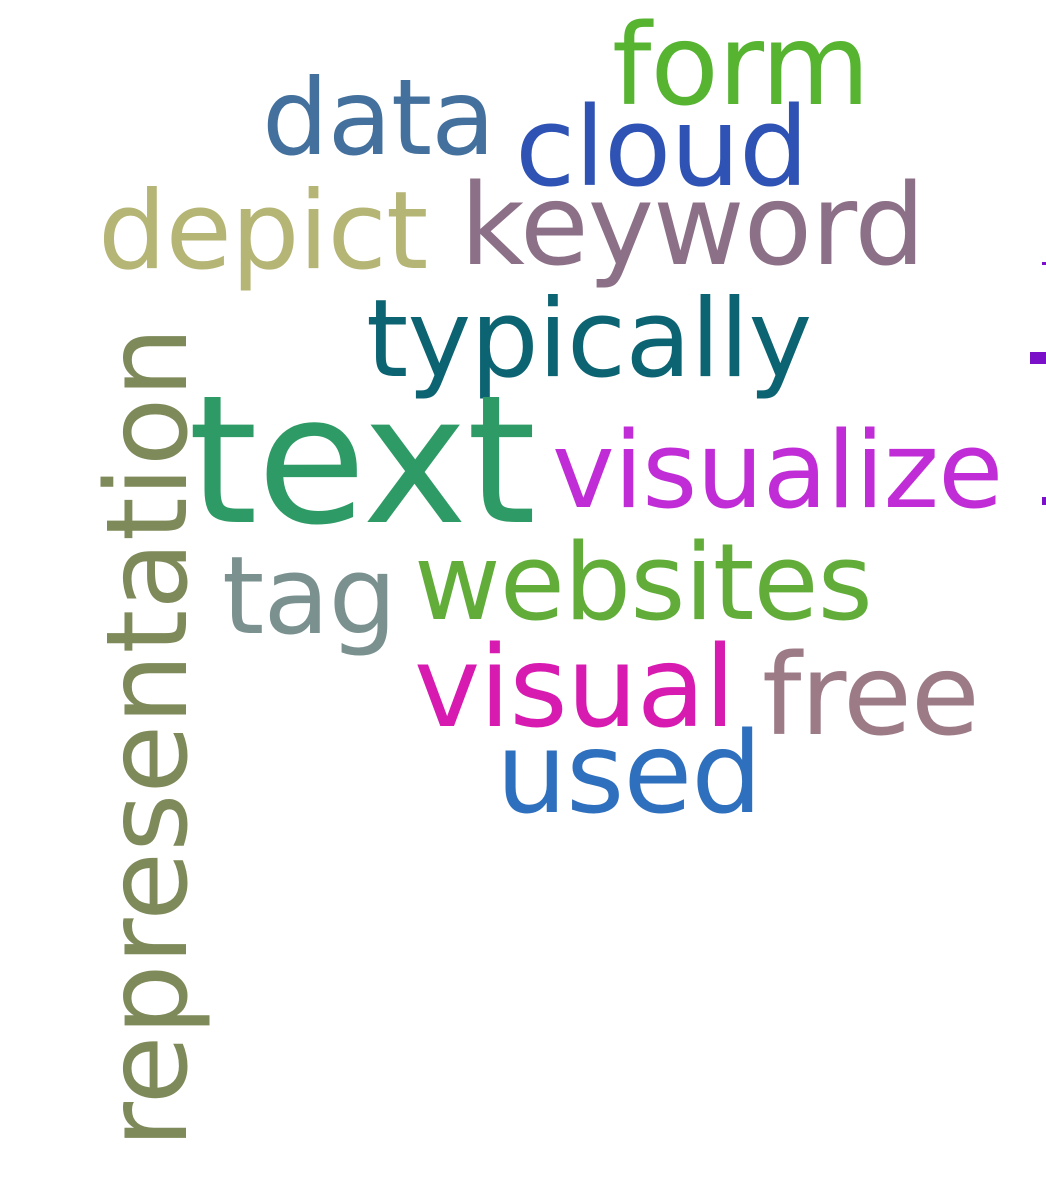 The height and width of the screenshot is (1200, 1046). What do you see at coordinates (379, 118) in the screenshot?
I see `word-data: data` at bounding box center [379, 118].